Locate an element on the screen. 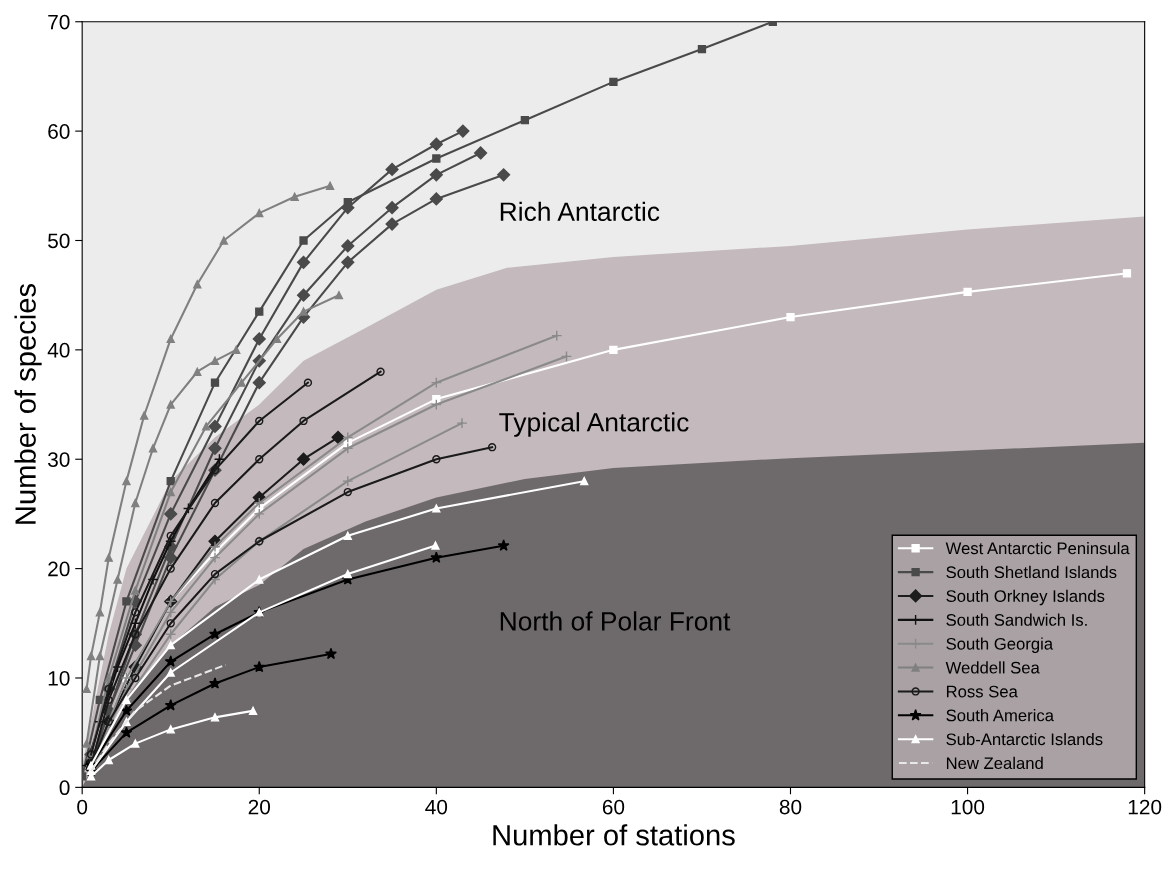 This screenshot has height=870, width=1174. y-axis-title: Number of species is located at coordinates (28, 404).